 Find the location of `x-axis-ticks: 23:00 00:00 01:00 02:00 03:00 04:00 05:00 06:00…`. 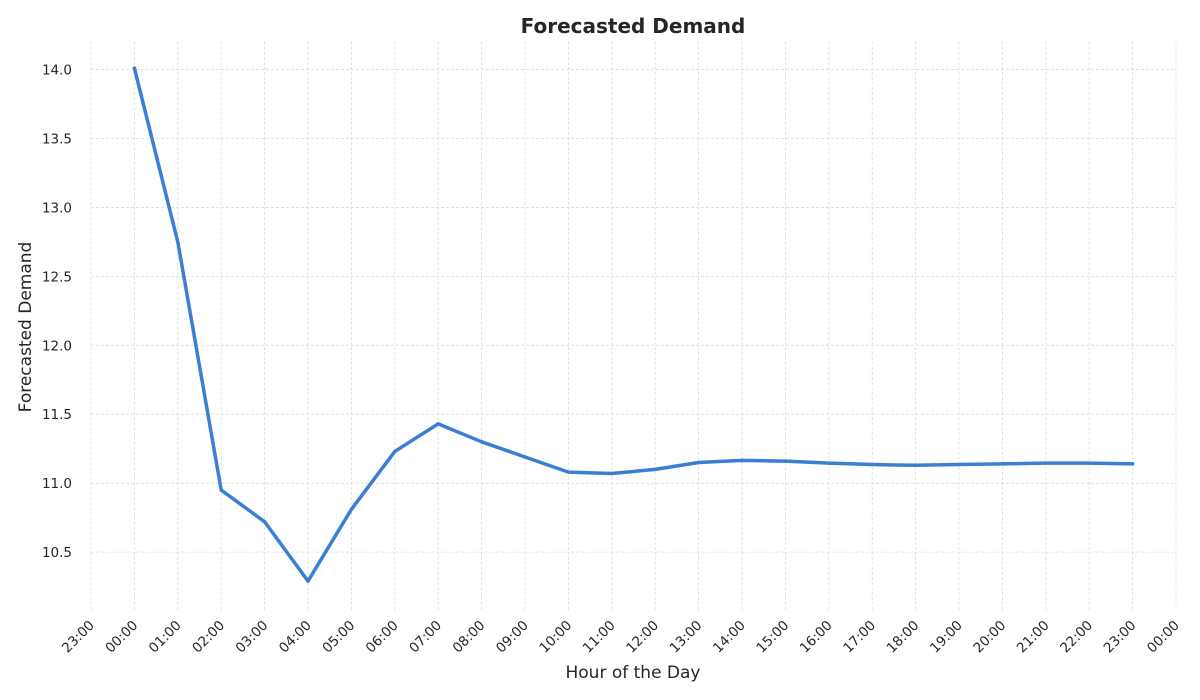

x-axis-ticks: 23:00 00:00 01:00 02:00 03:00 04:00 05:00 06:00… is located at coordinates (621, 637).